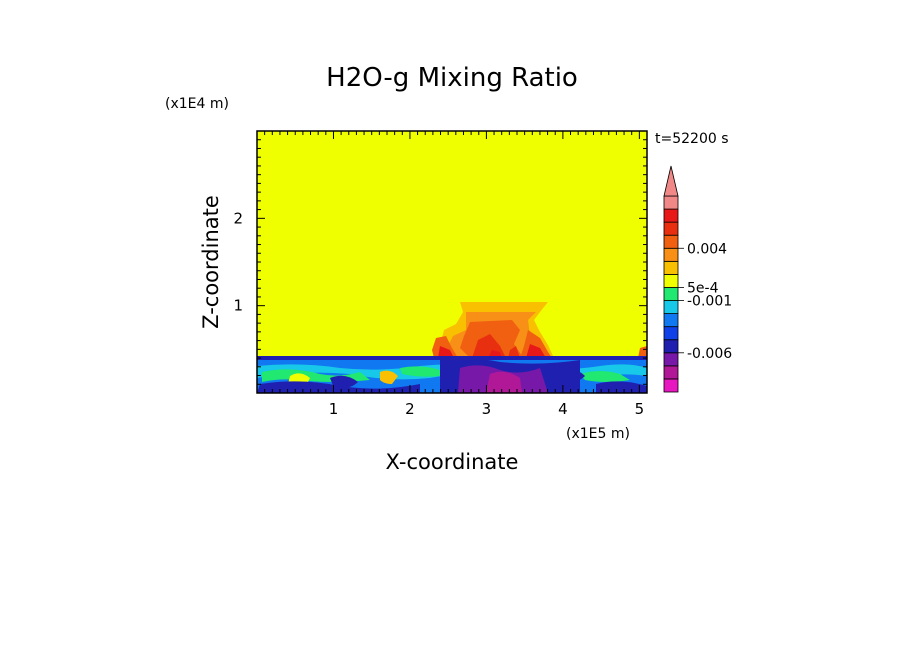 The image size is (904, 654). Describe the element at coordinates (703, 288) in the screenshot. I see `colorbar-label-1: 5e-4` at that location.